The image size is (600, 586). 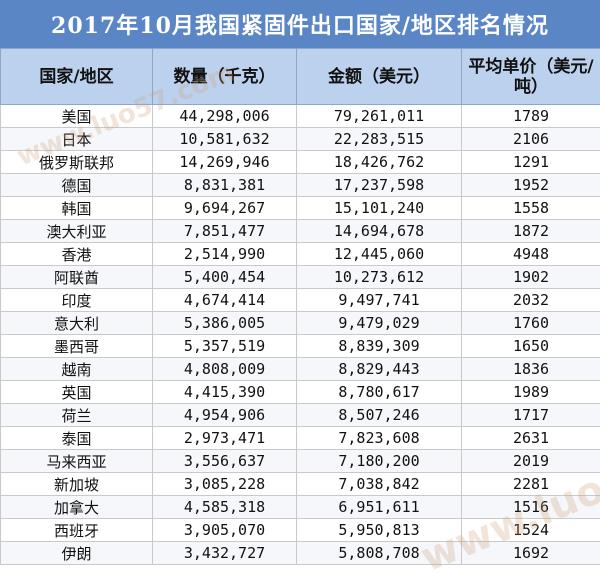 What do you see at coordinates (76, 369) in the screenshot?
I see `country-cell: 越南` at bounding box center [76, 369].